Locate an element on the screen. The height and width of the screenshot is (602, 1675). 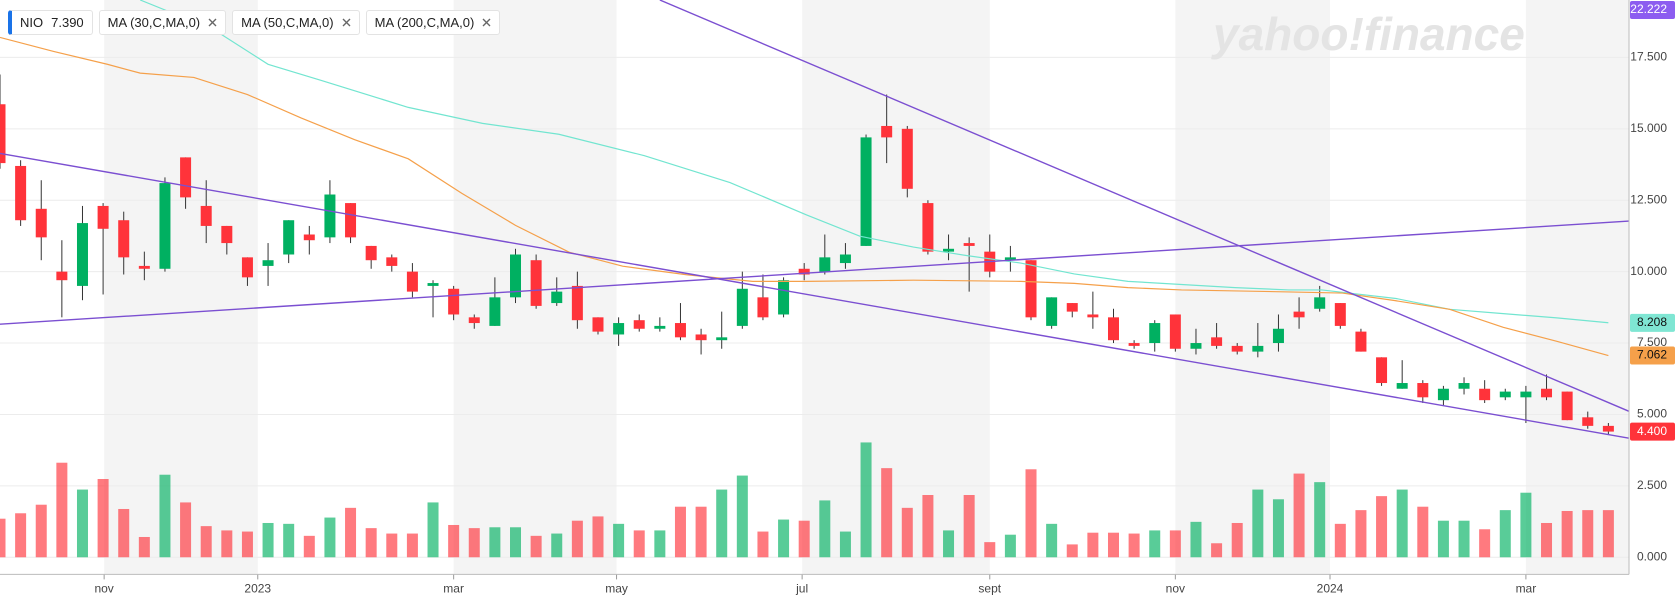
x-tick-label: 2024 is located at coordinates (1330, 589).